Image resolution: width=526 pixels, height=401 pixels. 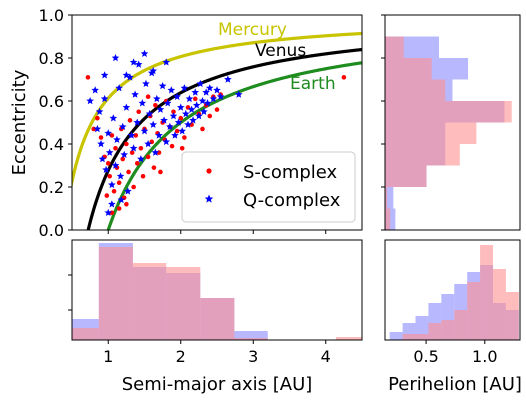 I want to click on y-axis-label: Eccentricity, so click(x=19, y=122).